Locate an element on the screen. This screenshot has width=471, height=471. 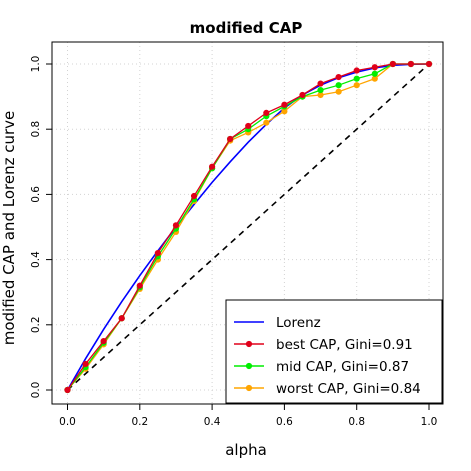
x-tick-label: 0.8 is located at coordinates (356, 422).